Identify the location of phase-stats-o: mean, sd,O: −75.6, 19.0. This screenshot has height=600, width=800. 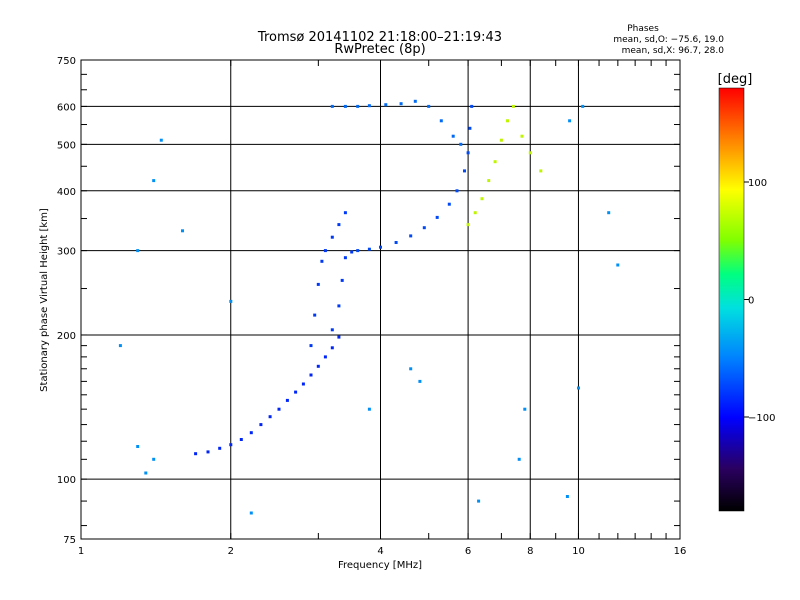
(668, 40).